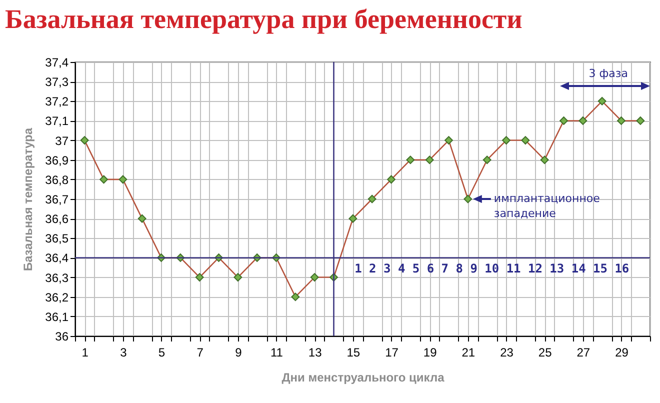 This screenshot has height=403, width=660. What do you see at coordinates (57, 82) in the screenshot?
I see `y-tick-label: 37,3` at bounding box center [57, 82].